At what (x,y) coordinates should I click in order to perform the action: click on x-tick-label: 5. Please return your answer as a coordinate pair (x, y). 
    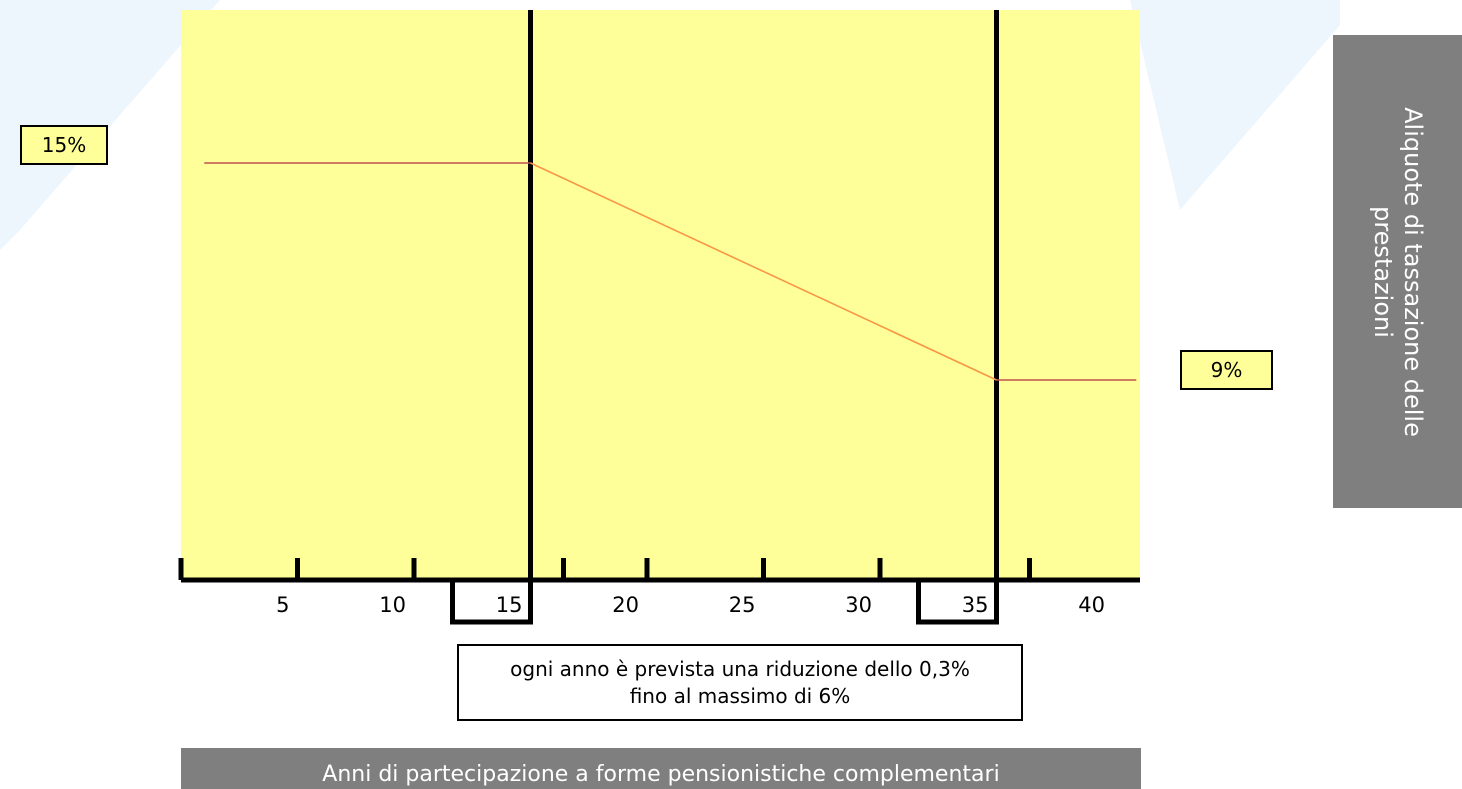
    Looking at the image, I should click on (283, 605).